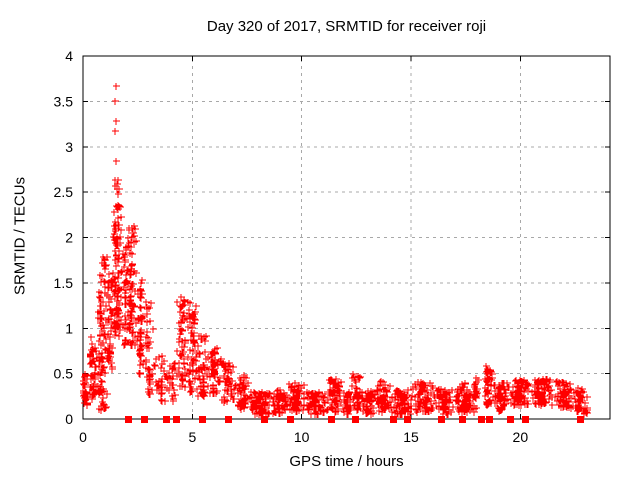 This screenshot has height=480, width=640. Describe the element at coordinates (521, 437) in the screenshot. I see `x-tick-label: 20` at that location.